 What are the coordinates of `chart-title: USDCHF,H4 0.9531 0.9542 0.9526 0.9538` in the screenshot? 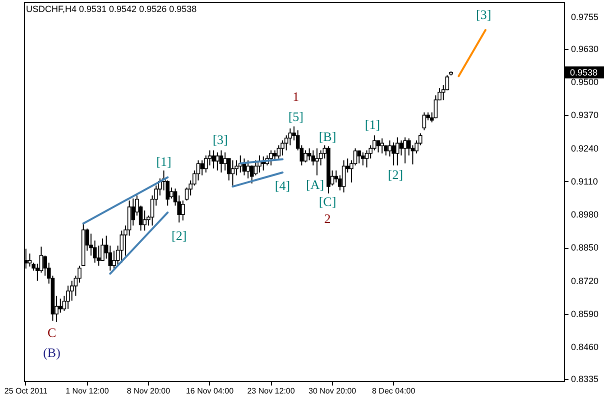 It's located at (111, 9).